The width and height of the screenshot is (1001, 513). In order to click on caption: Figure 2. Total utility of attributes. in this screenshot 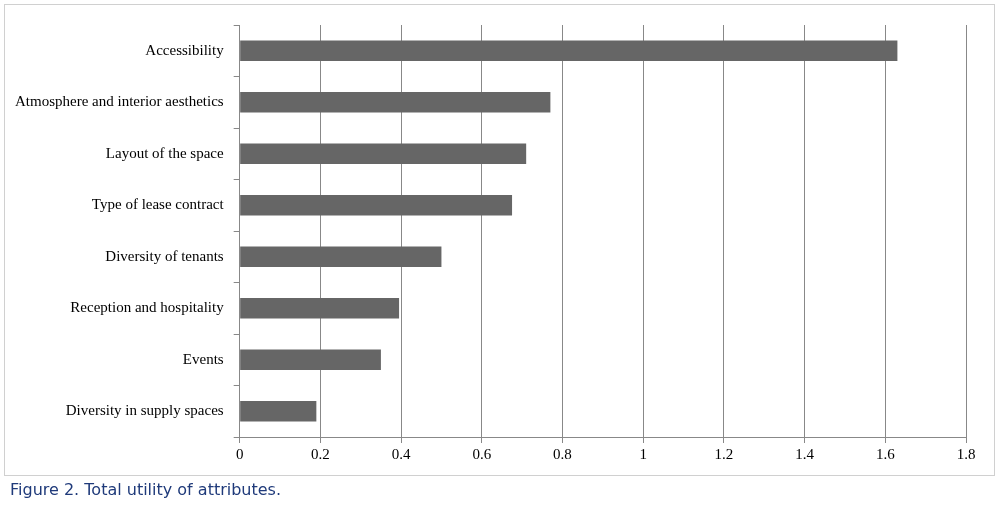, I will do `click(146, 489)`.